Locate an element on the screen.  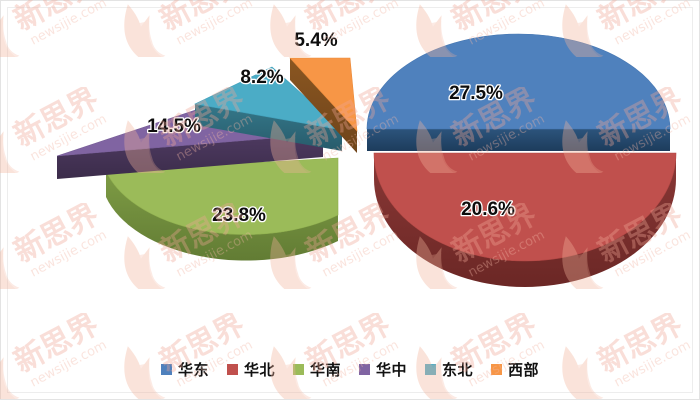
legend-item-dongbei: 东北 is located at coordinates (449, 369).